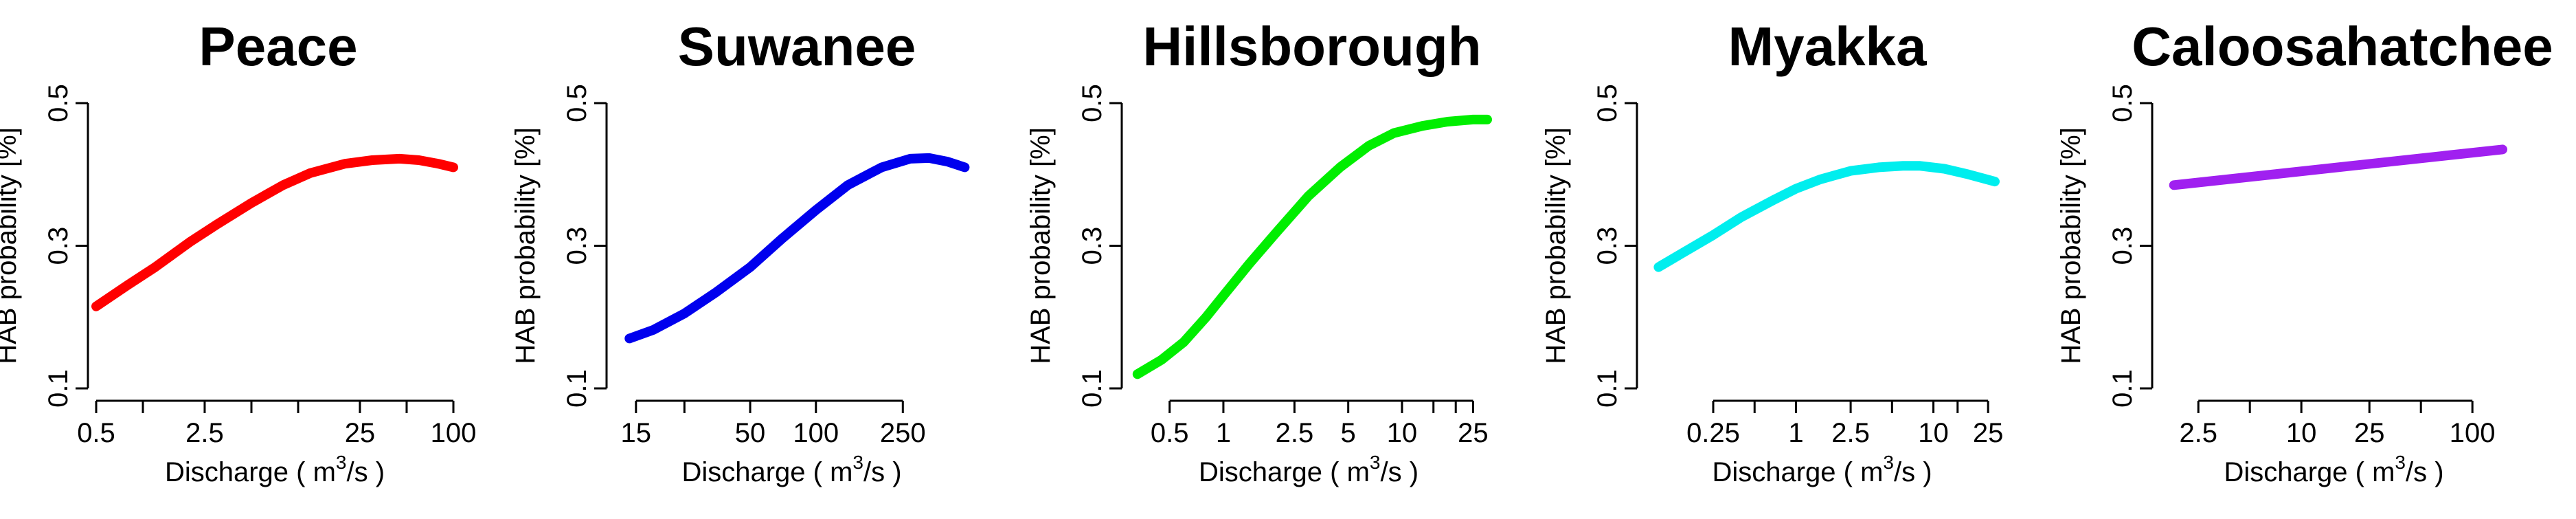 This screenshot has height=519, width=2576. What do you see at coordinates (1713, 433) in the screenshot?
I see `x-tick-label: 0.25` at bounding box center [1713, 433].